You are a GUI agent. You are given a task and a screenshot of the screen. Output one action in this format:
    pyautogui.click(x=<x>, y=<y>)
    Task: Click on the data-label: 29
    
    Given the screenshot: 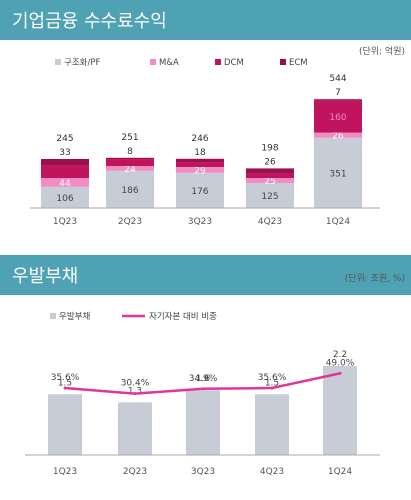 What is the action you would take?
    pyautogui.click(x=200, y=171)
    